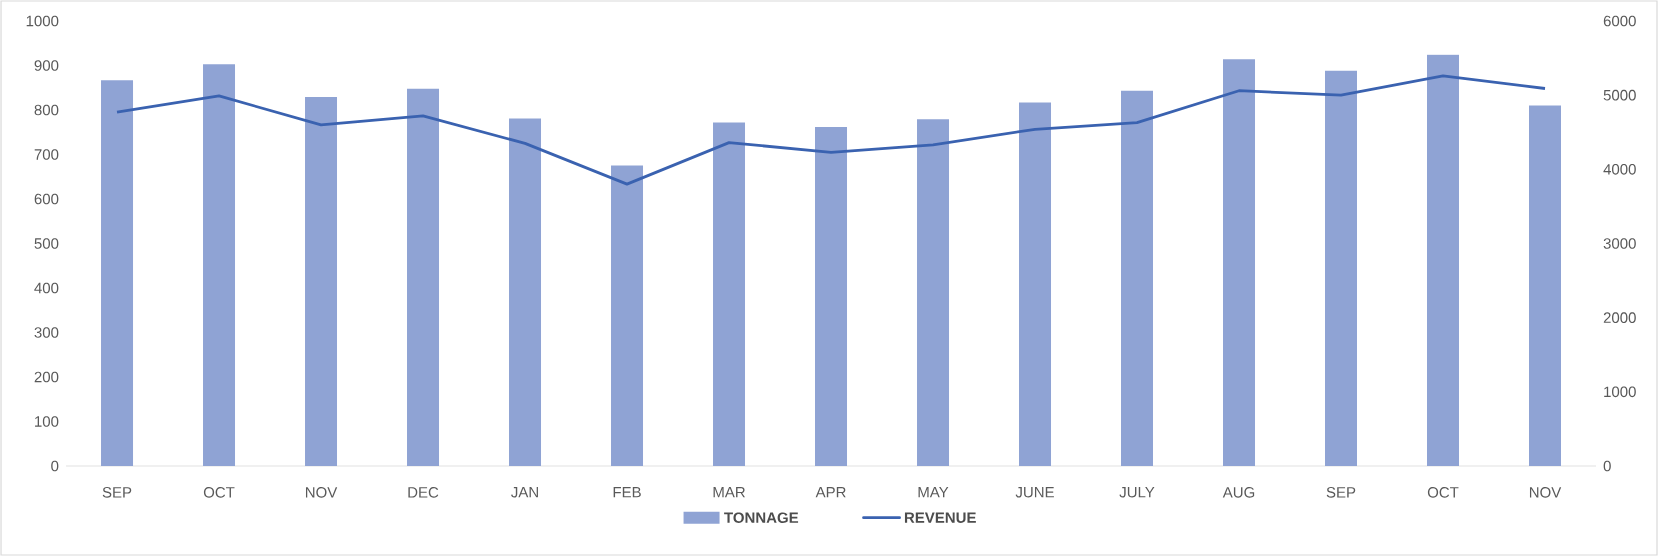  What do you see at coordinates (46, 243) in the screenshot?
I see `y-tick-label: 500` at bounding box center [46, 243].